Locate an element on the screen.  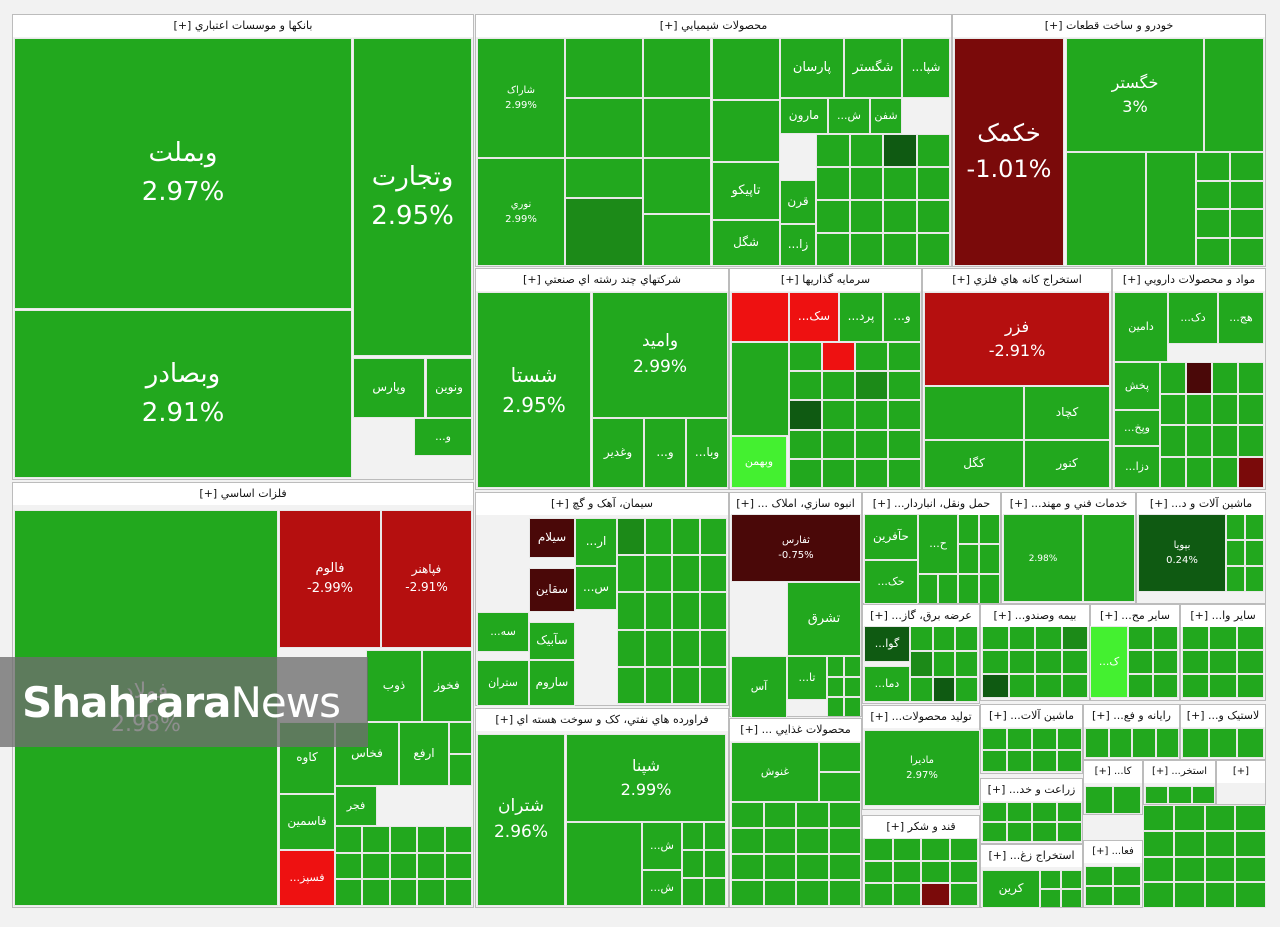
stock-tile: فجر is located at coordinates (356, 806).